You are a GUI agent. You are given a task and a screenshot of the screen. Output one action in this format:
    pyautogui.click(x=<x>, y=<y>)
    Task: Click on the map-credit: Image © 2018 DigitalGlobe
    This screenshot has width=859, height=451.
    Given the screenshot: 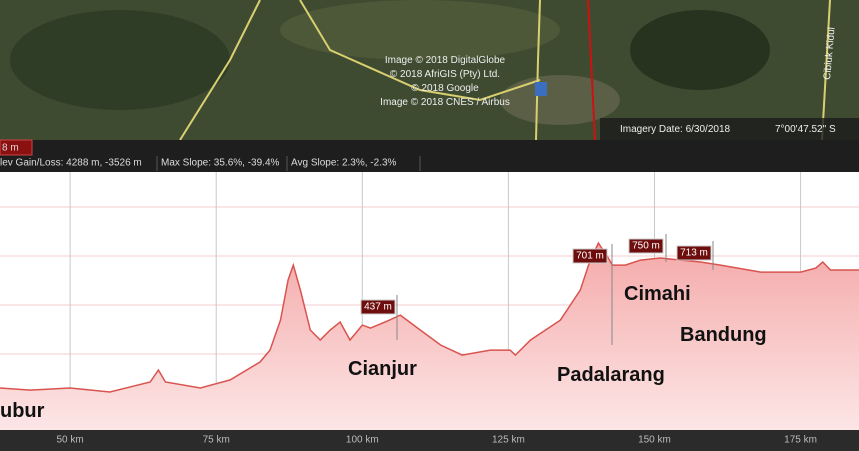 What is the action you would take?
    pyautogui.click(x=445, y=60)
    